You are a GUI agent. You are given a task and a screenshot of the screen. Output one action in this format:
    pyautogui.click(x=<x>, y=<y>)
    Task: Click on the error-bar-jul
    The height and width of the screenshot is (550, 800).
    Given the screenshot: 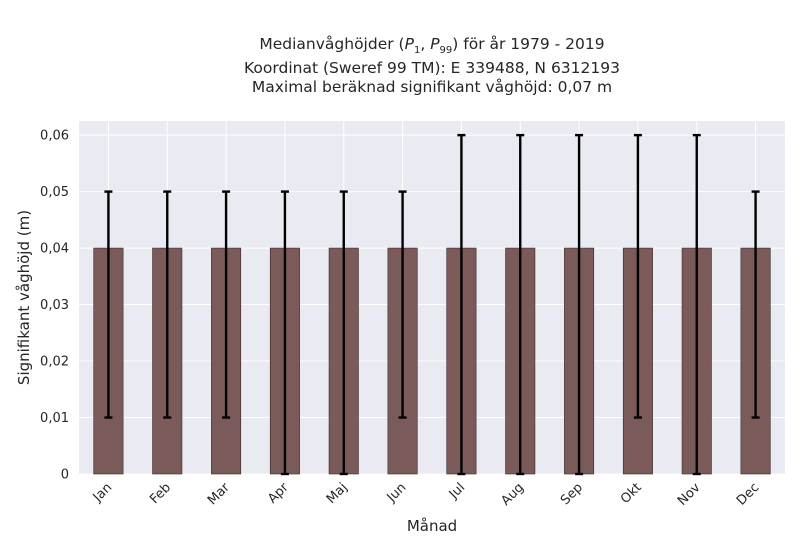 What is the action you would take?
    pyautogui.click(x=461, y=304)
    